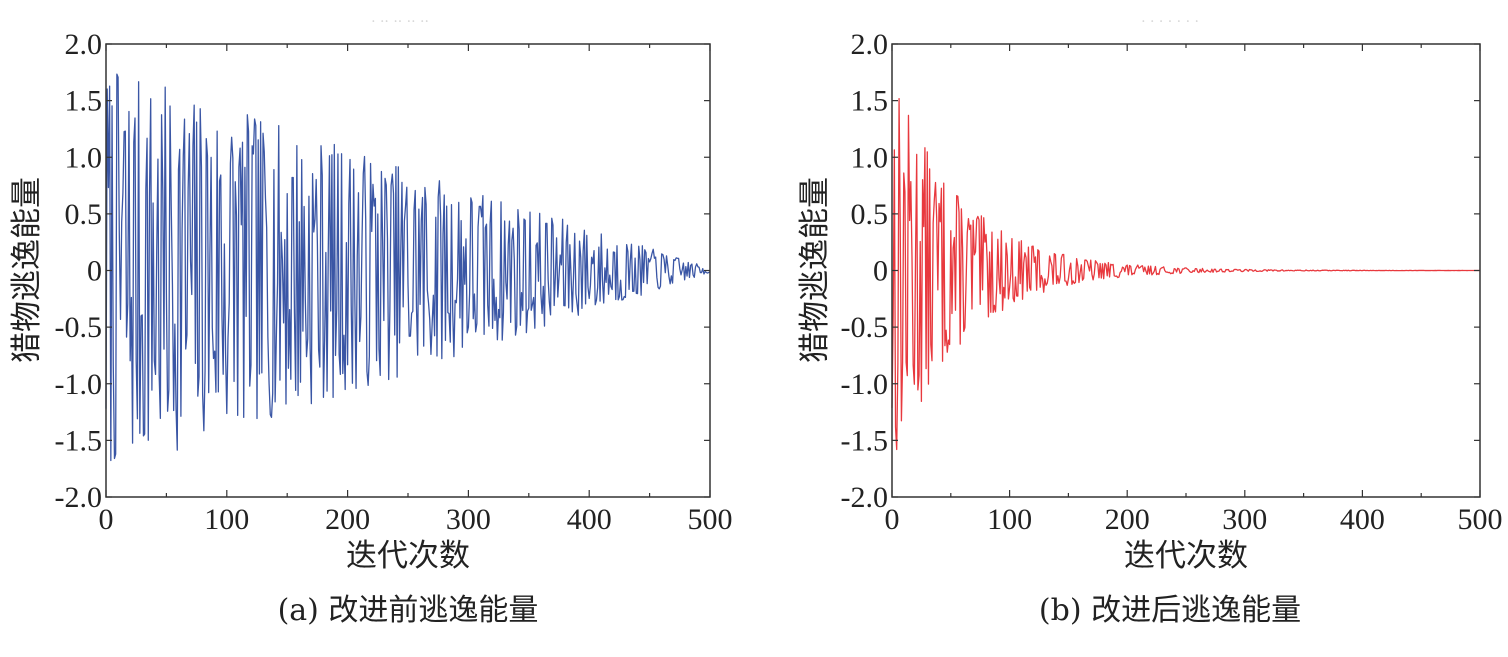 This screenshot has width=1508, height=657. I want to click on panel-b-xlabel: 迭代次数, so click(1186, 556).